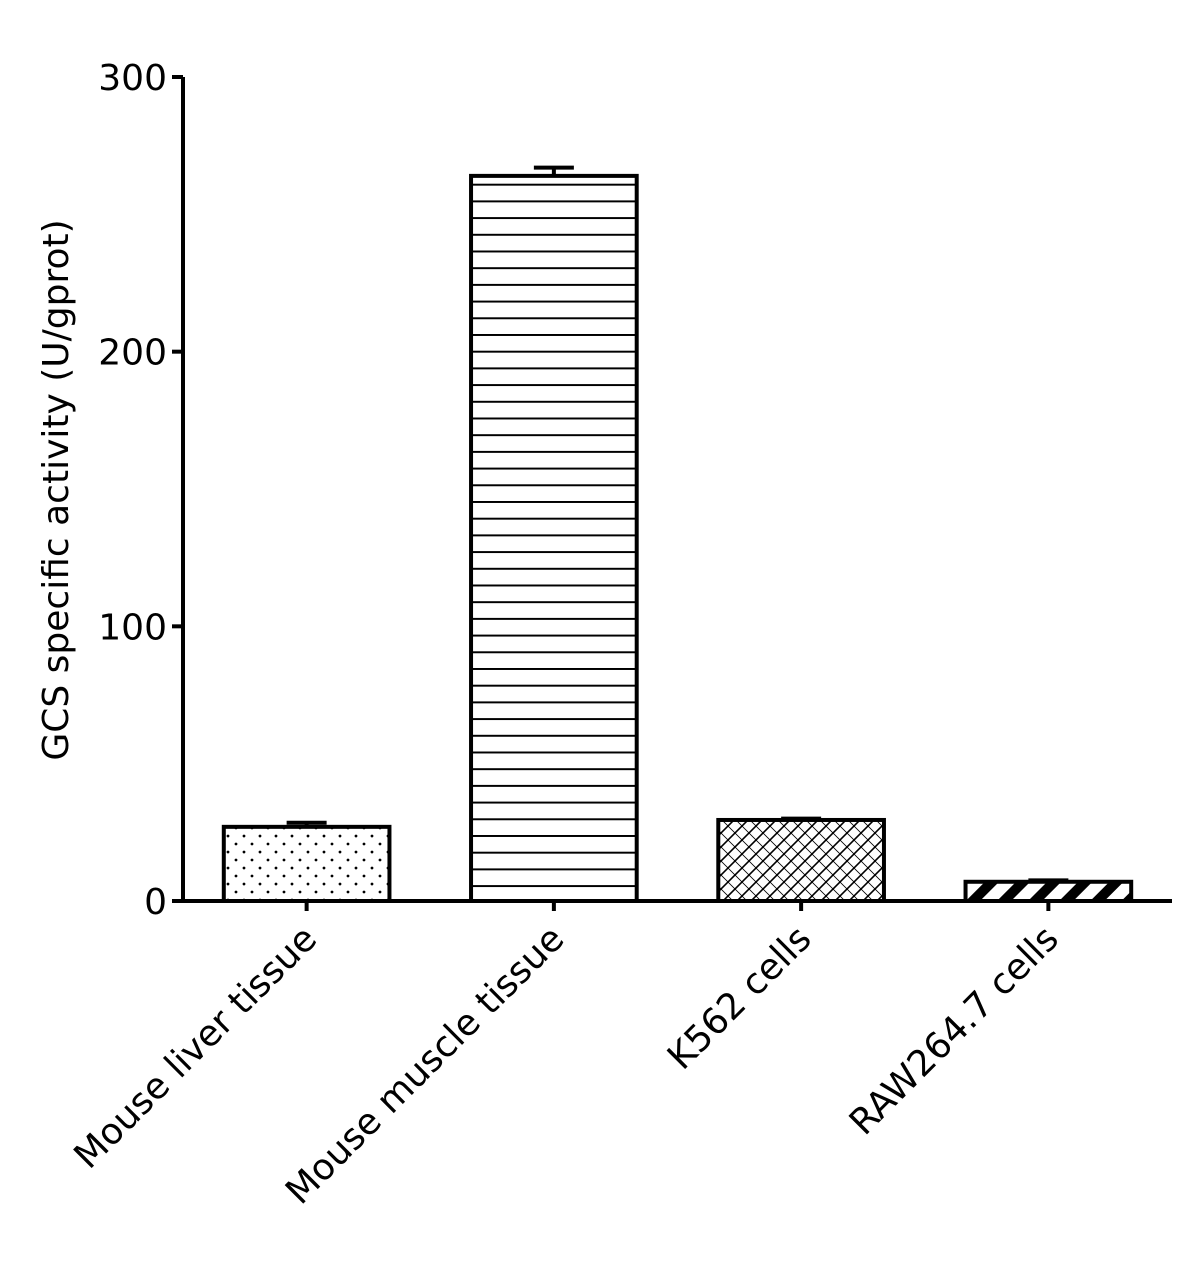  Describe the element at coordinates (739, 997) in the screenshot. I see `x-tick-label: K562 cells` at that location.